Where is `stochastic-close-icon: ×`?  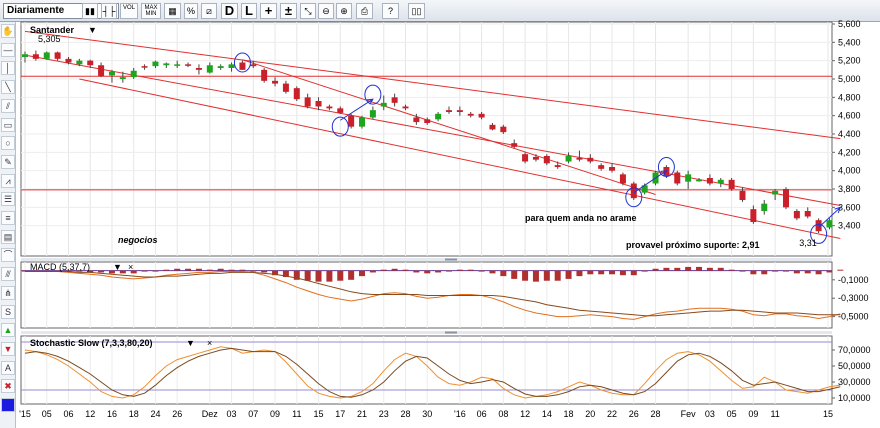
stochastic-close-icon: × is located at coordinates (209, 343).